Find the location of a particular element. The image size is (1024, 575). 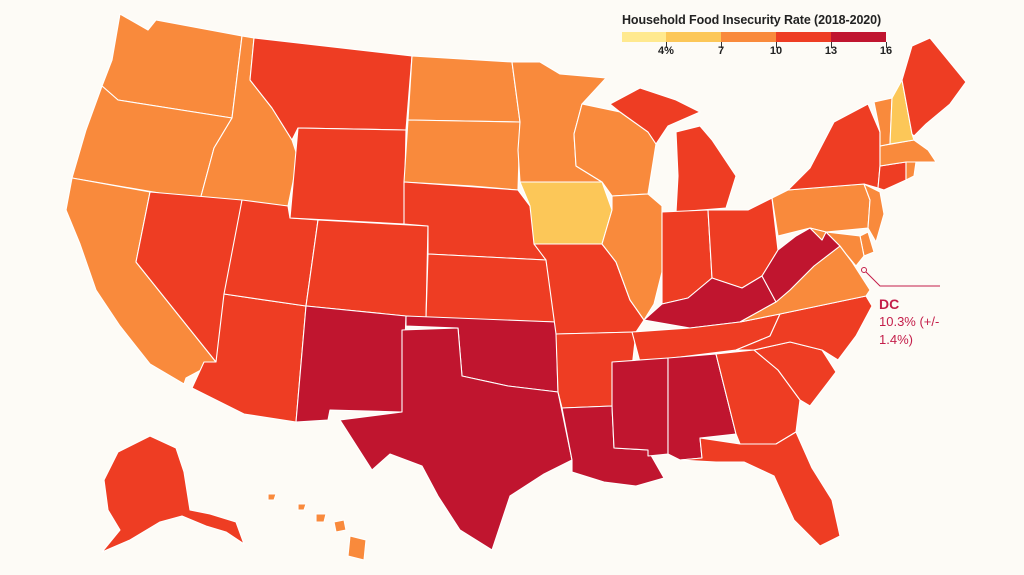

state-NC is located at coordinates (804, 328).